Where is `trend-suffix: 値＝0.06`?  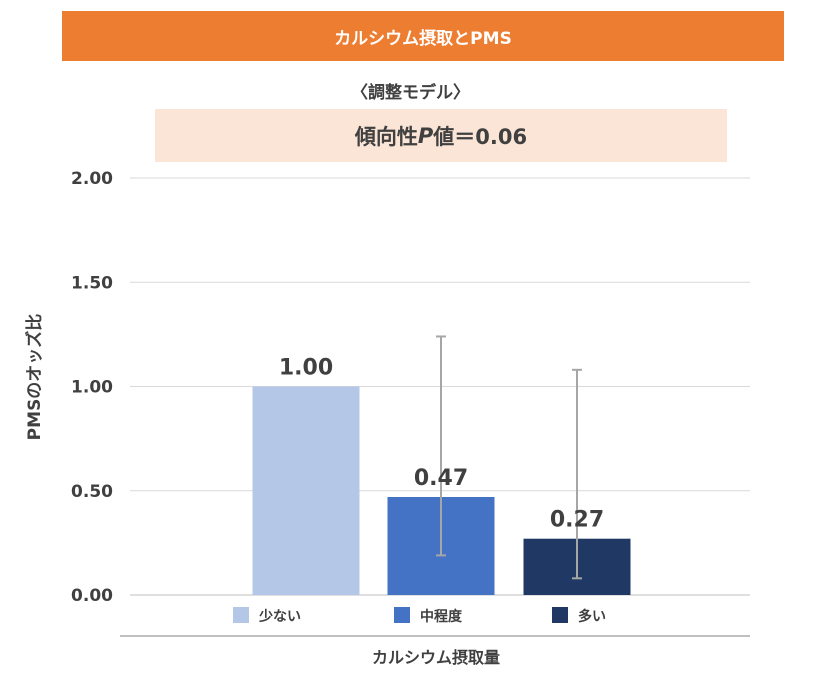
trend-suffix: 値＝0.06 is located at coordinates (480, 136).